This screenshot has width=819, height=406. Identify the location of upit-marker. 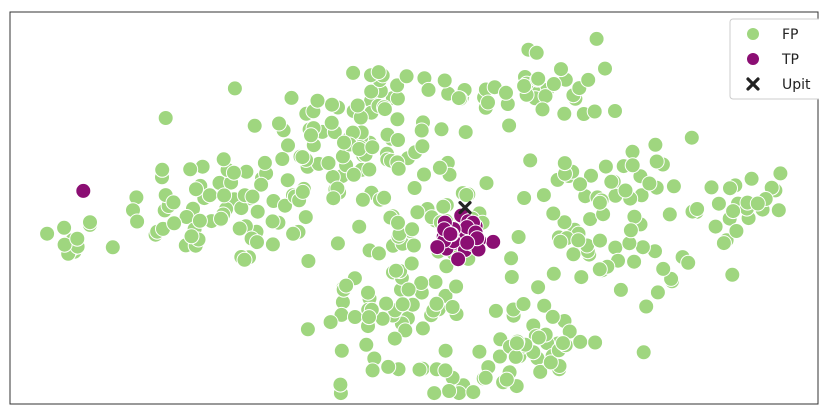
(465, 208).